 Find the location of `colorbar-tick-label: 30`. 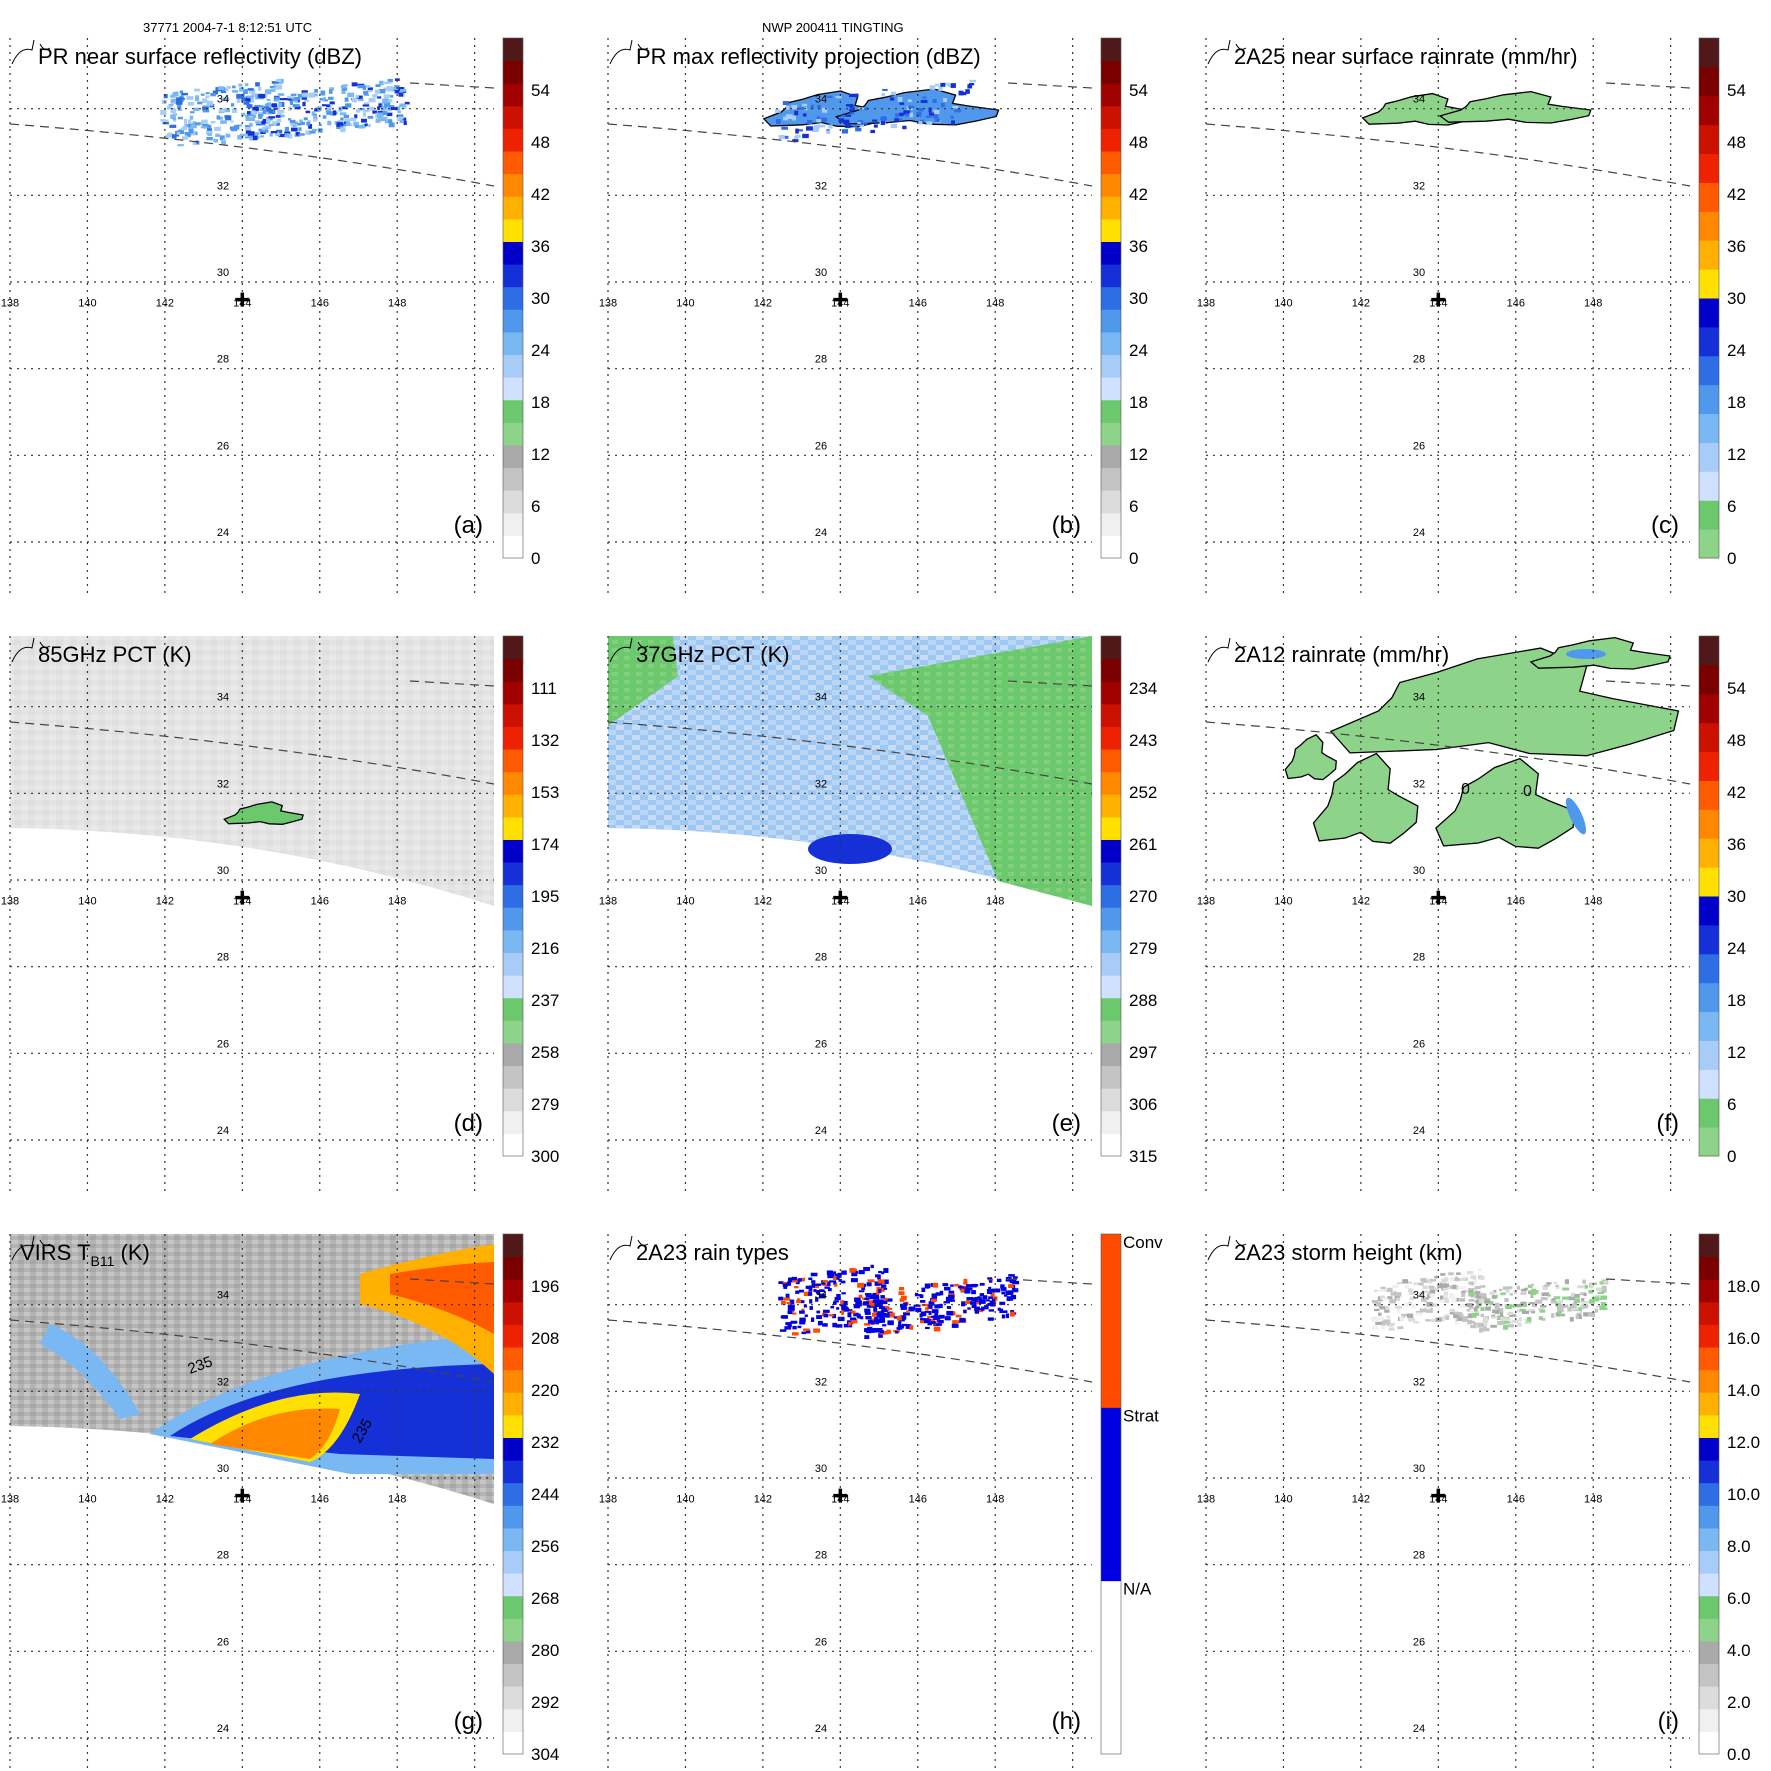

colorbar-tick-label: 30 is located at coordinates (540, 298).